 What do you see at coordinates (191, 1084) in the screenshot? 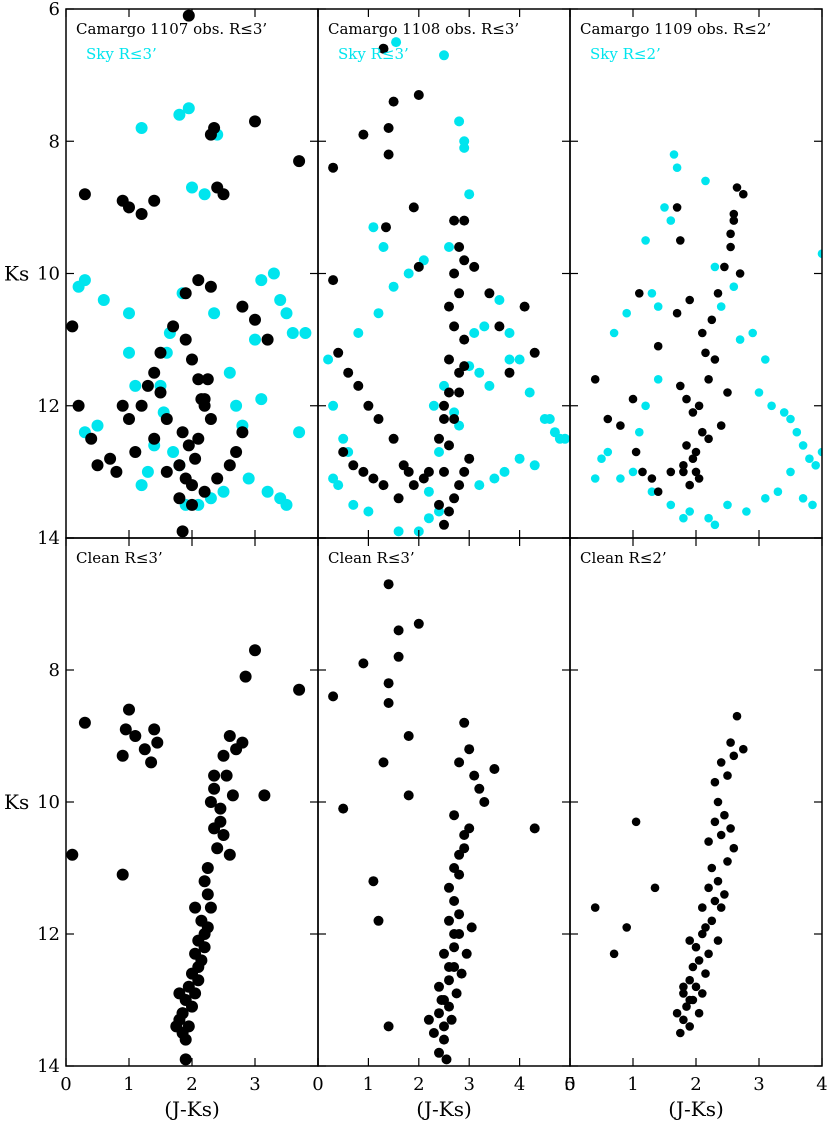
I see `x-tick-label: 2` at bounding box center [191, 1084].